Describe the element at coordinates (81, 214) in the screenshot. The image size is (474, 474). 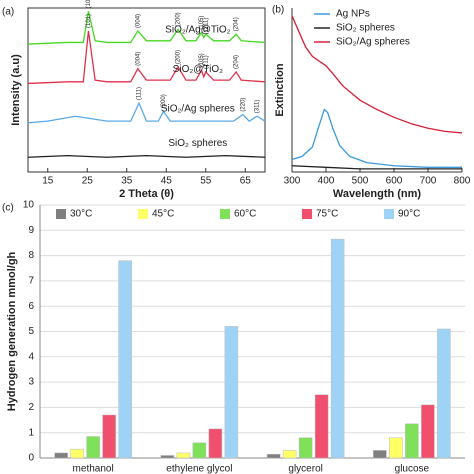
I see `legend-label: 30°C` at that location.